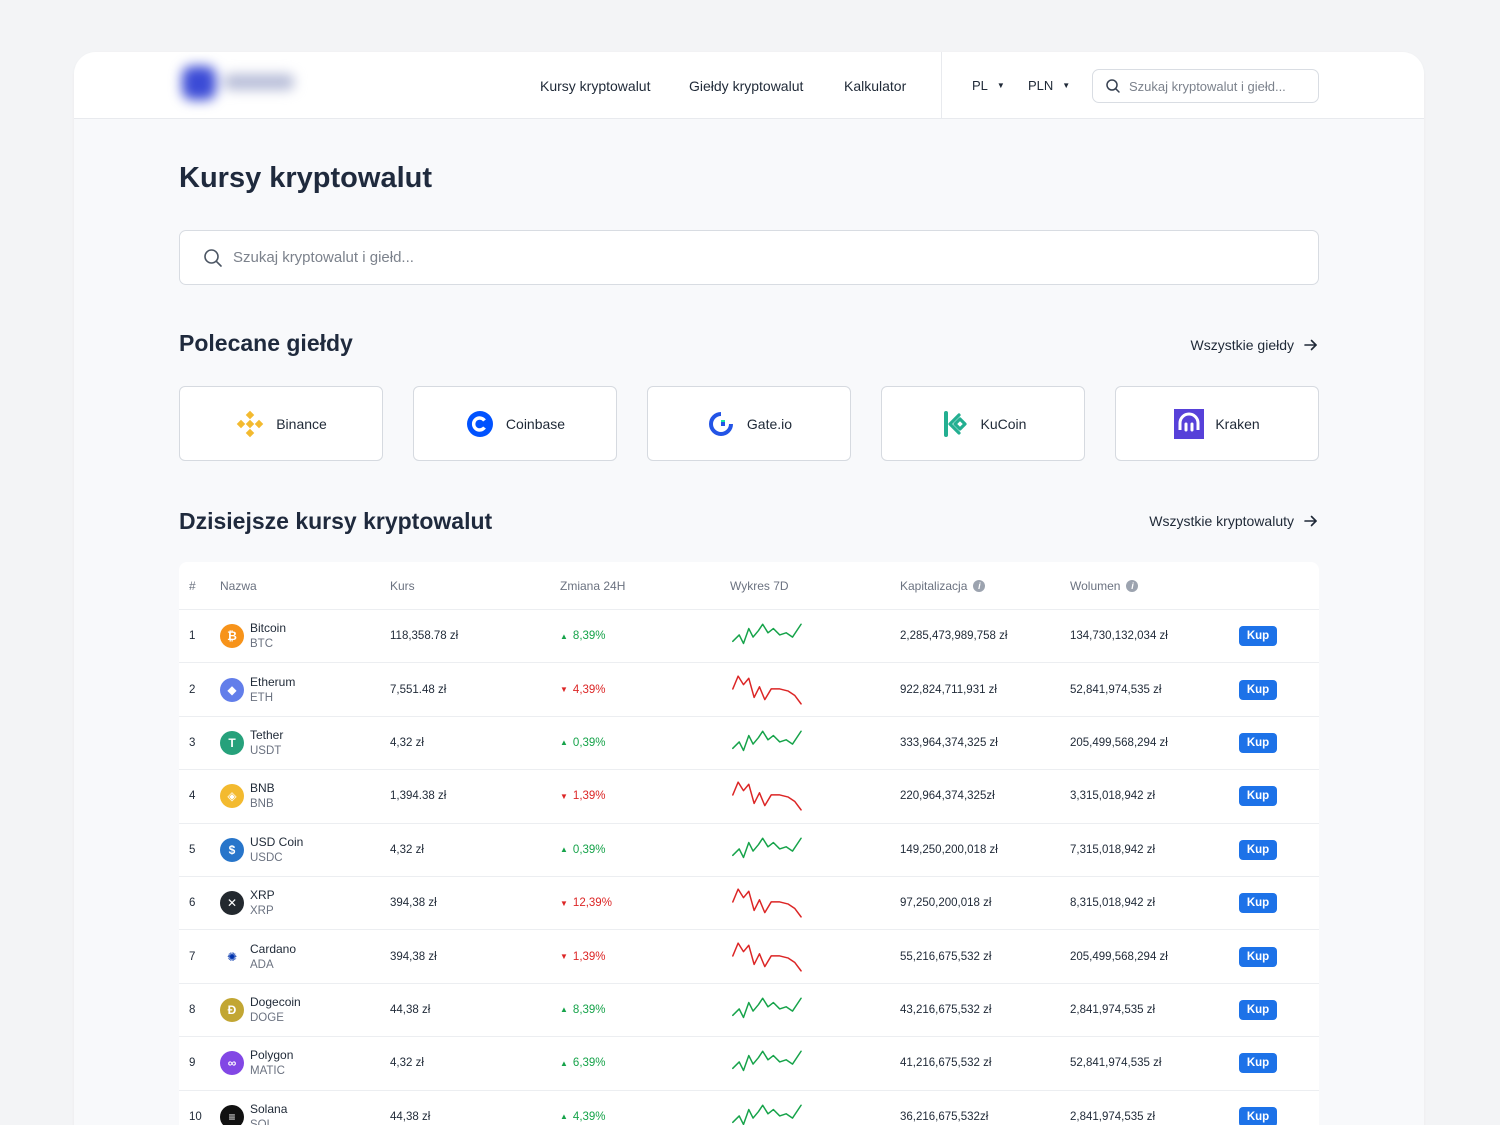 The height and width of the screenshot is (1125, 1500). What do you see at coordinates (515, 423) in the screenshot?
I see `exchange-card-coinbase: Coinbase` at bounding box center [515, 423].